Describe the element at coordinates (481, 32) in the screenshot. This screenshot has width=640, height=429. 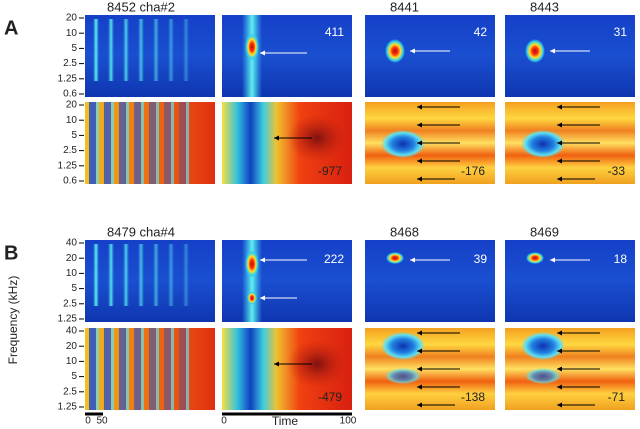
I see `peak-value: 42` at that location.